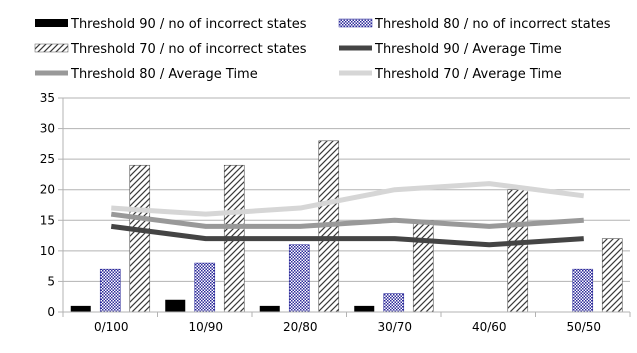 The width and height of the screenshot is (637, 353). I want to click on y-tick-label: 20, so click(47, 190).